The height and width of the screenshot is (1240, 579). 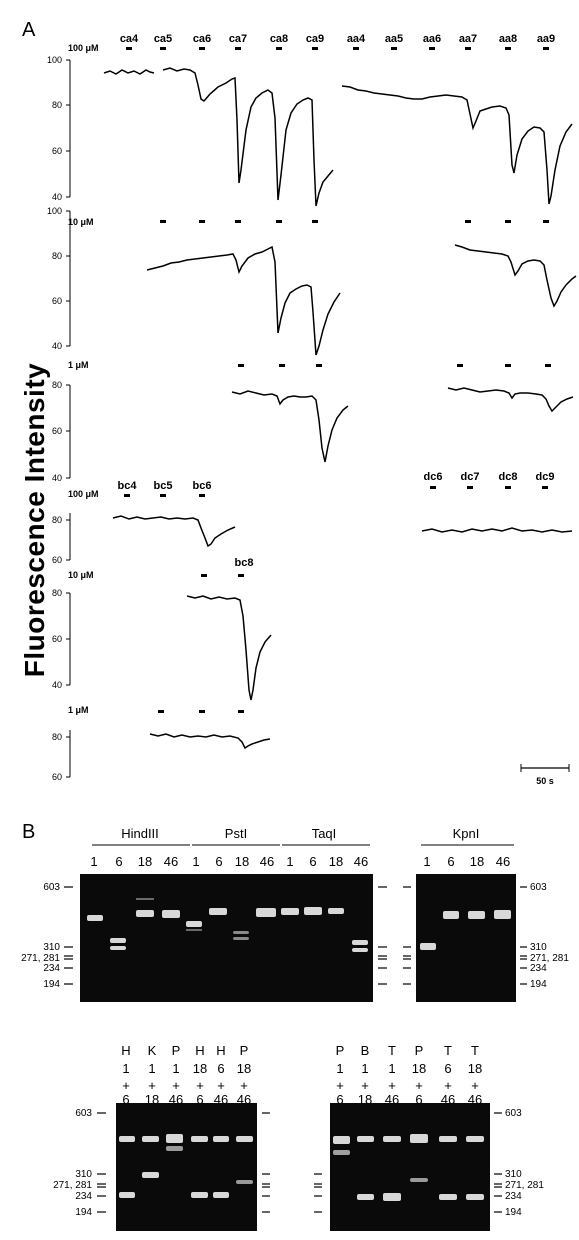 I want to click on gel3-image, so click(x=186, y=1167).